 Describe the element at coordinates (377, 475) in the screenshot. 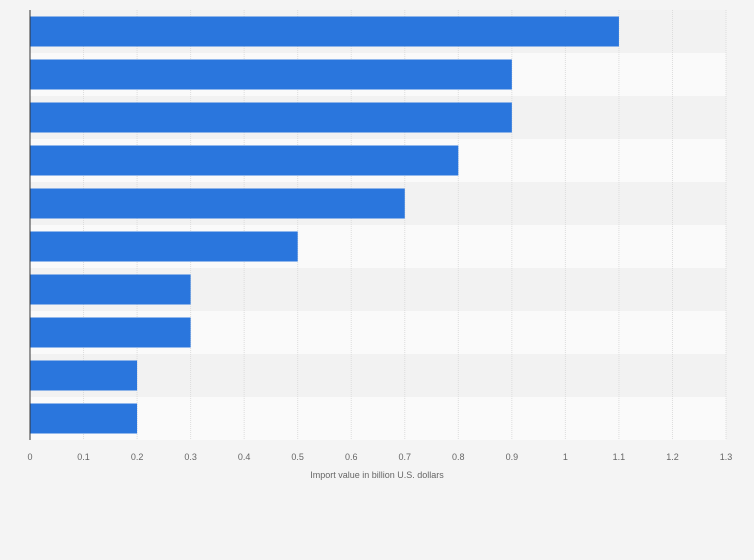

I see `x-axis-title: Import value in billion U.S. dollars` at that location.